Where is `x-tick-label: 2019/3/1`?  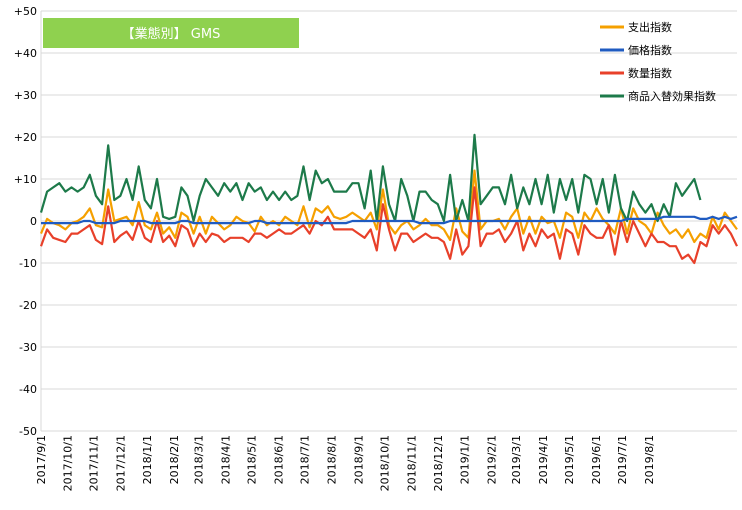
x-tick-label: 2019/3/1 is located at coordinates (516, 459).